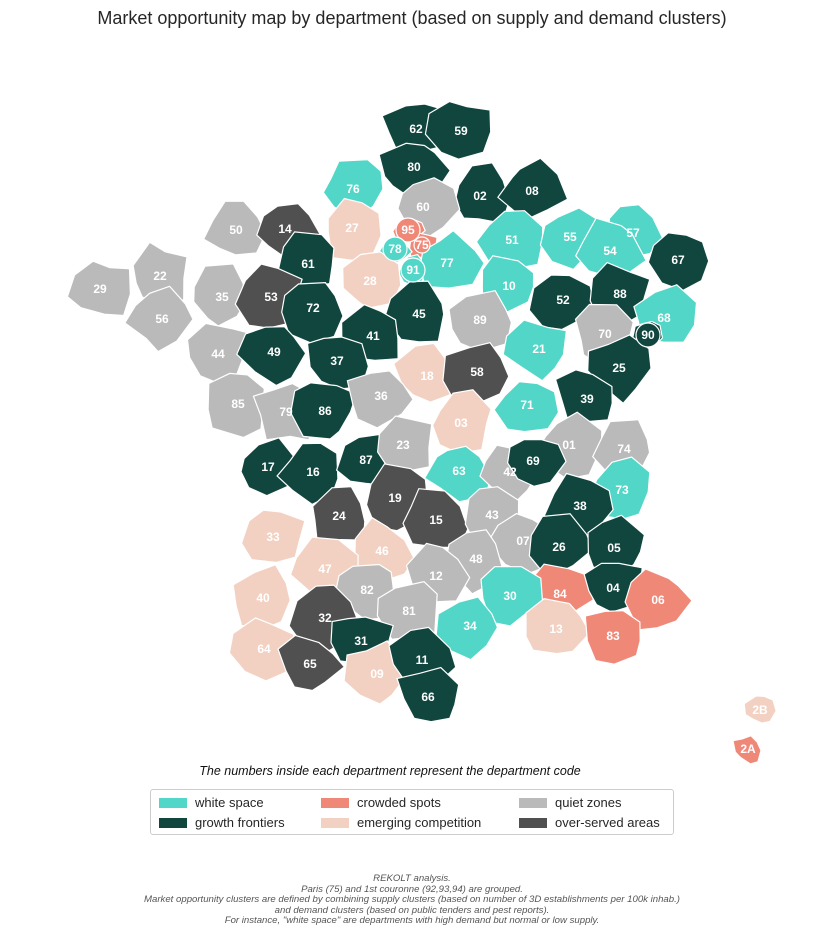 This screenshot has width=824, height=942. What do you see at coordinates (559, 547) in the screenshot?
I see `department-code-label: 26` at bounding box center [559, 547].